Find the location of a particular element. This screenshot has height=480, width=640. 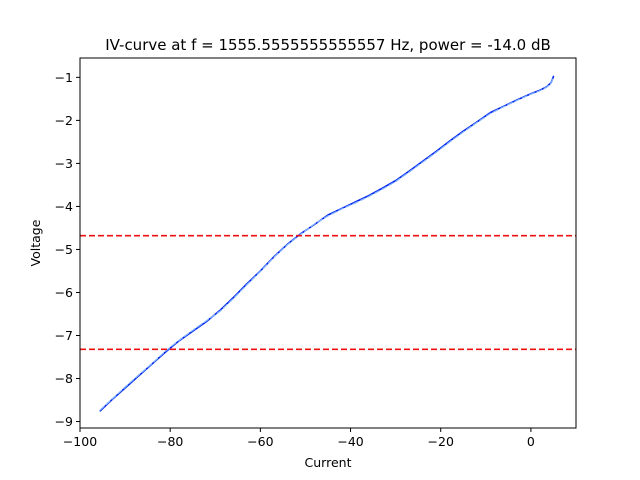

y-tick-label: −7 is located at coordinates (64, 335).